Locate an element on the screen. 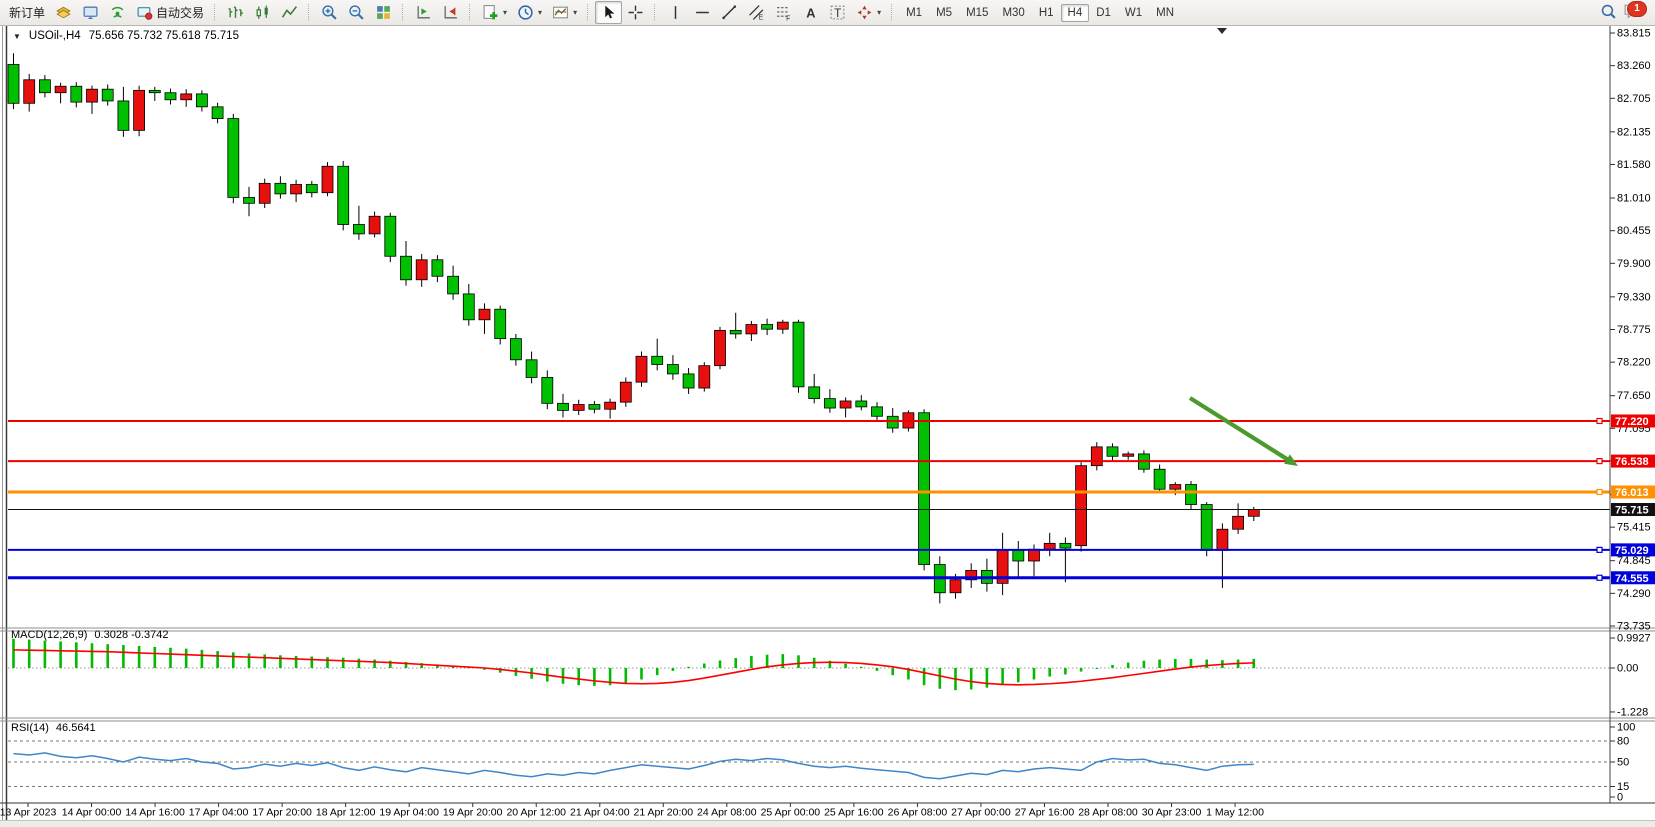 Image resolution: width=1655 pixels, height=827 pixels. bar-chart-button is located at coordinates (235, 12).